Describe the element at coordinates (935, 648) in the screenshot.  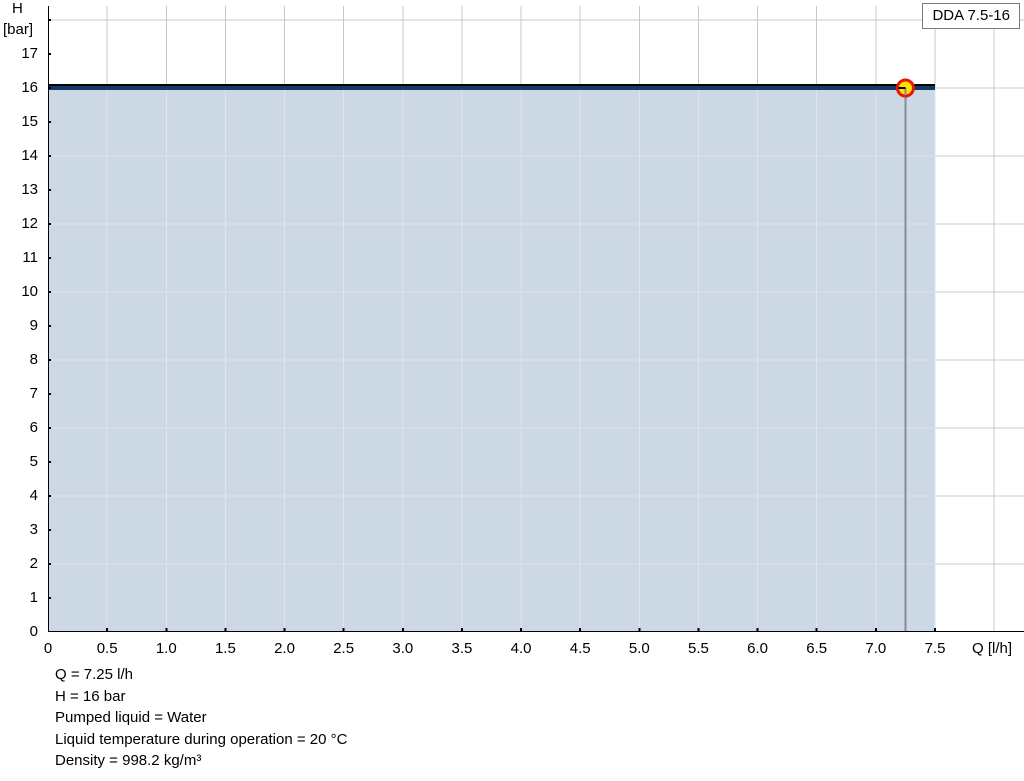
I see `x-tick-label: 7.5` at that location.